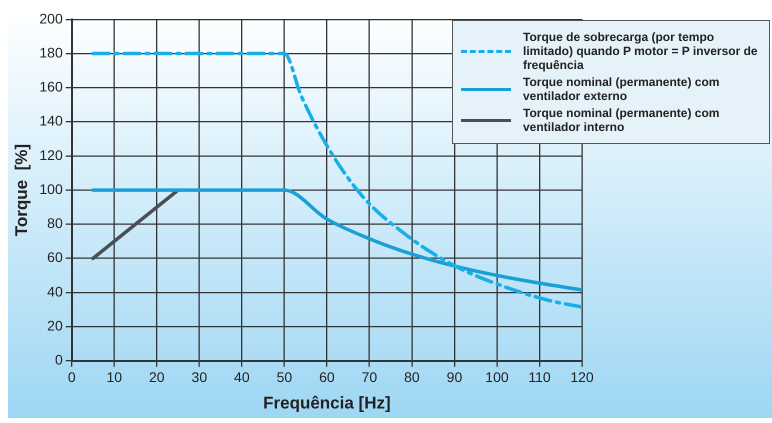  Describe the element at coordinates (157, 377) in the screenshot. I see `x-tick-label: 20` at that location.